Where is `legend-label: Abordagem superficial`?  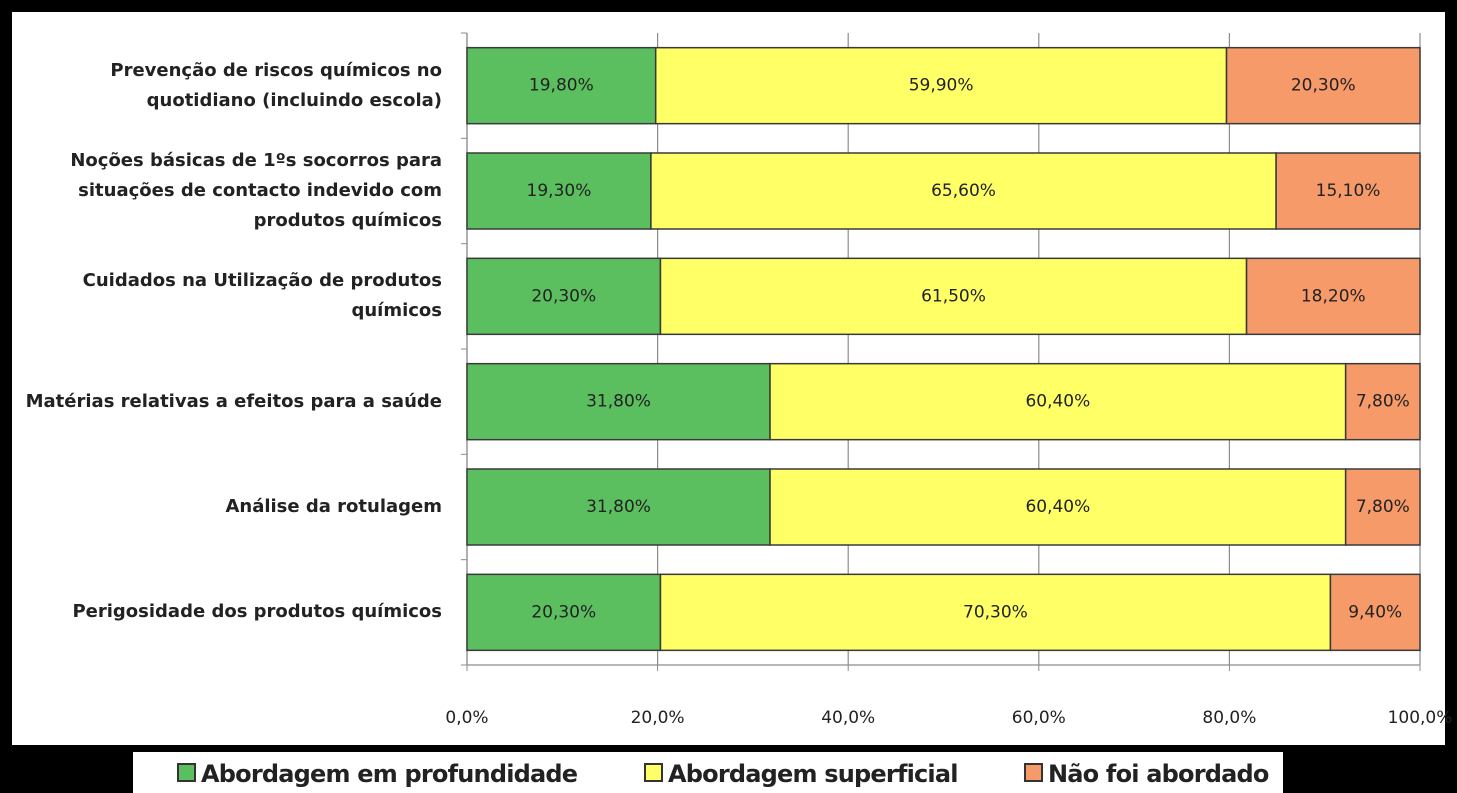
legend-label: Abordagem superficial is located at coordinates (813, 774).